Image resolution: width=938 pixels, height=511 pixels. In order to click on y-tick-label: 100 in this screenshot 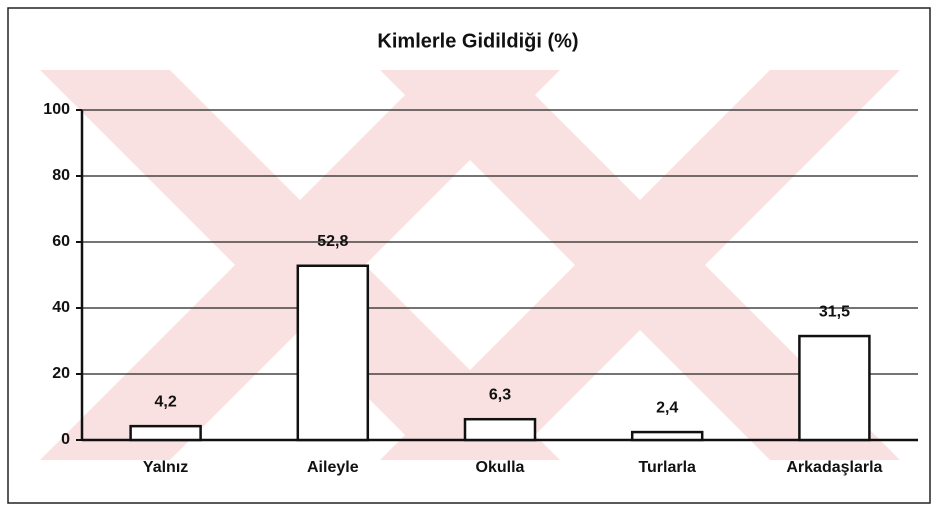, I will do `click(56, 109)`.